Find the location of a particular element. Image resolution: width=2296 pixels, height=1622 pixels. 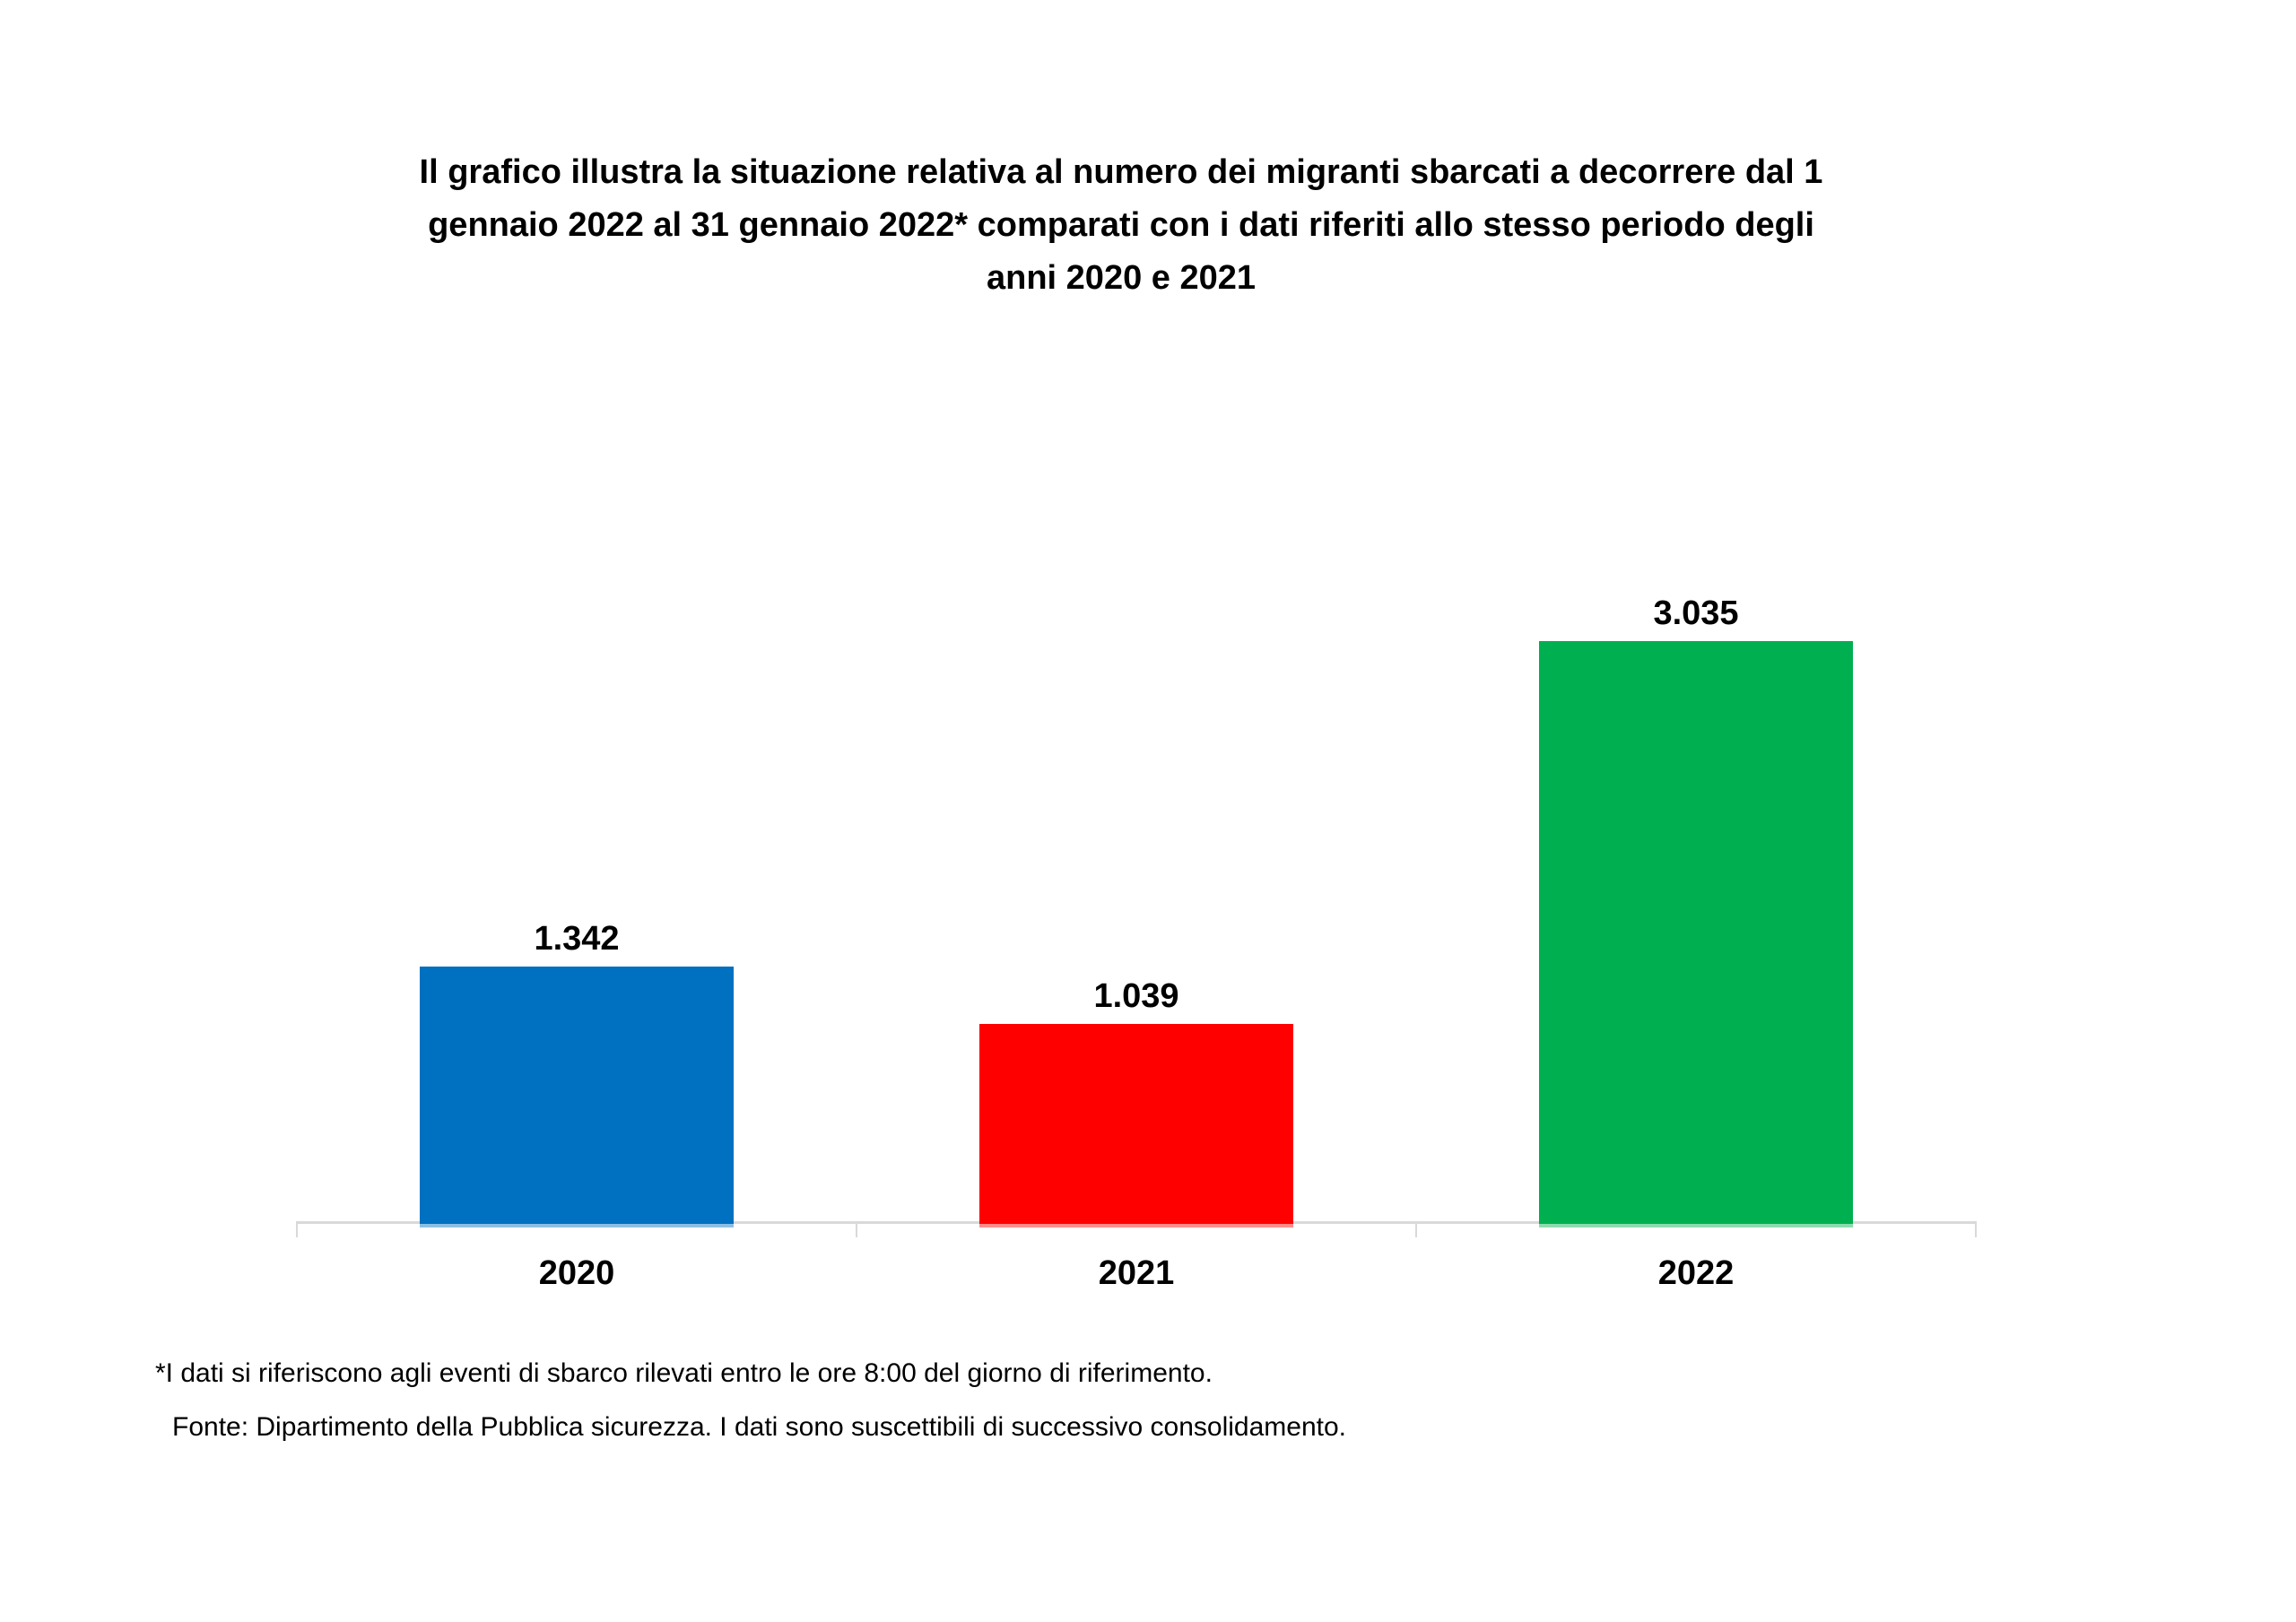

bar-2022 is located at coordinates (1696, 932).